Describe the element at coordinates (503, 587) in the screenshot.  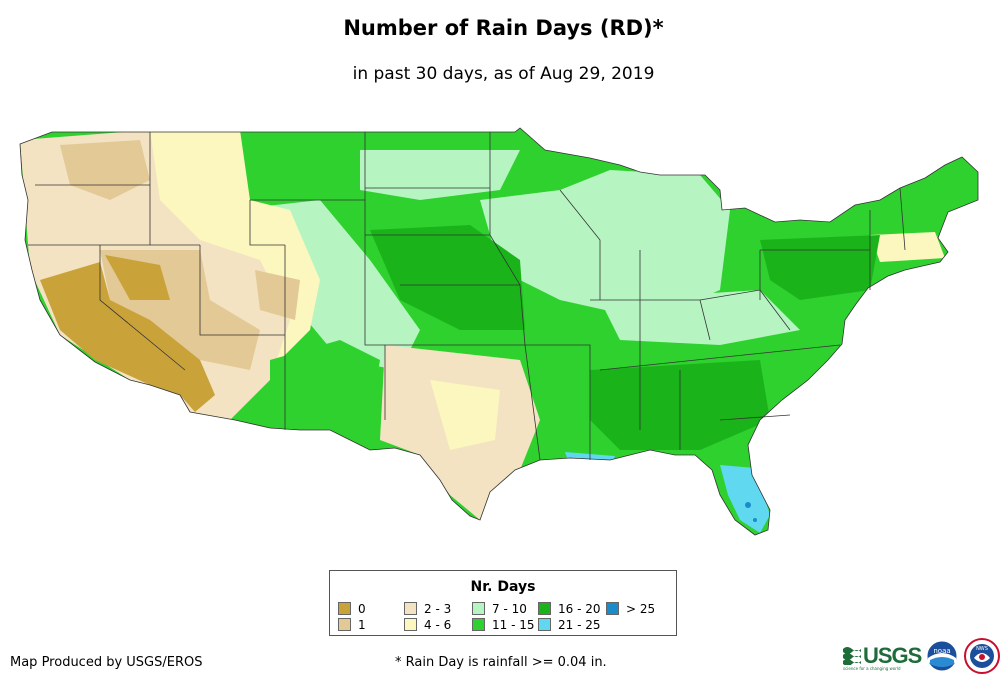
I see `legend-title: Nr. Days` at that location.